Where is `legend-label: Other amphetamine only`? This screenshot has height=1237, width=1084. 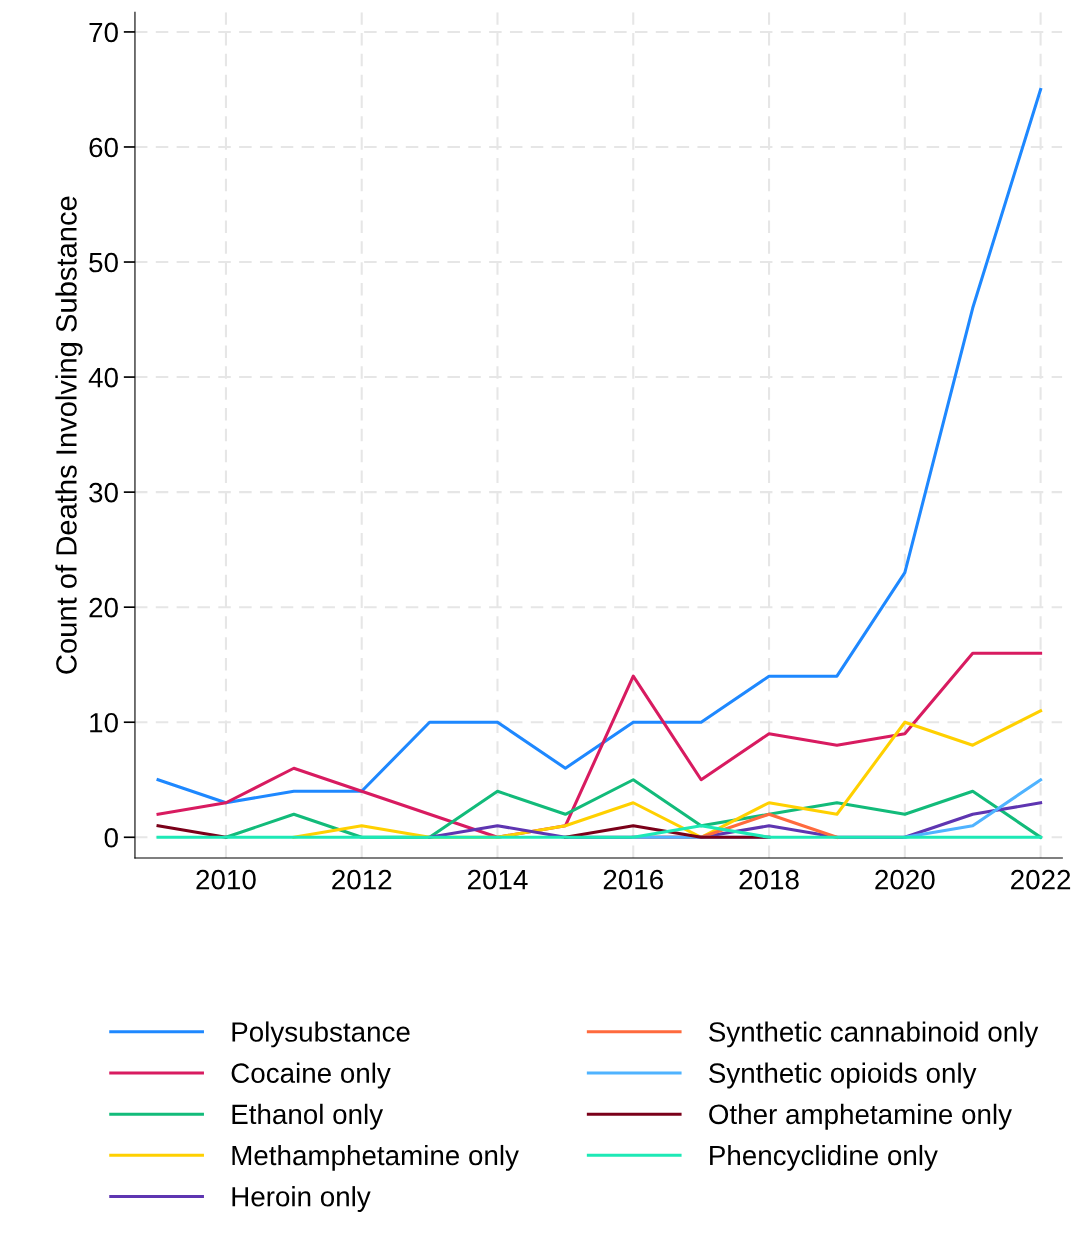
legend-label: Other amphetamine only is located at coordinates (860, 1116).